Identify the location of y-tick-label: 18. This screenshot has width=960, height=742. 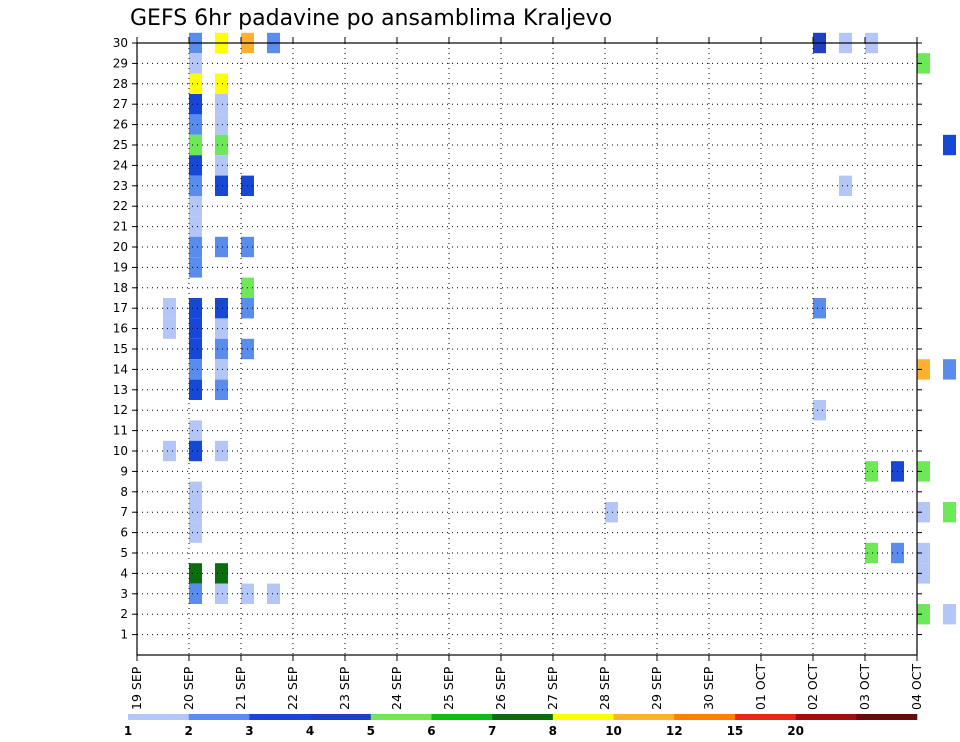
(120, 288).